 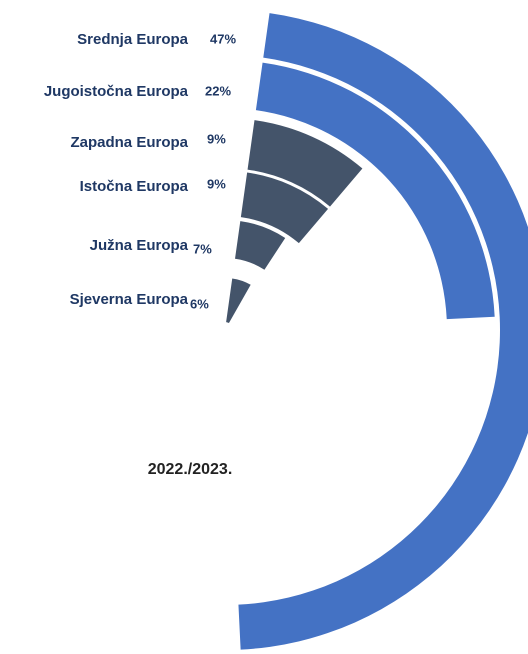 I want to click on value-label: 47%, so click(x=223, y=38).